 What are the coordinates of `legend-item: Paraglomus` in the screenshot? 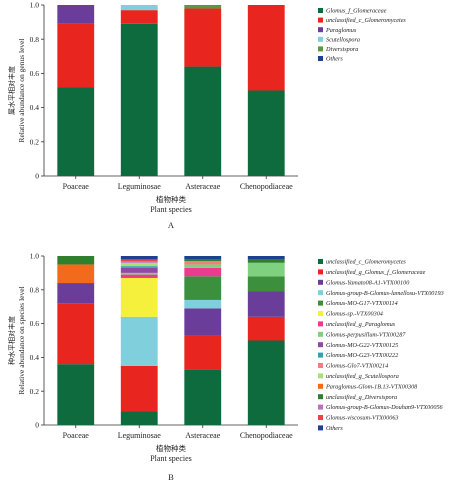 It's located at (337, 30).